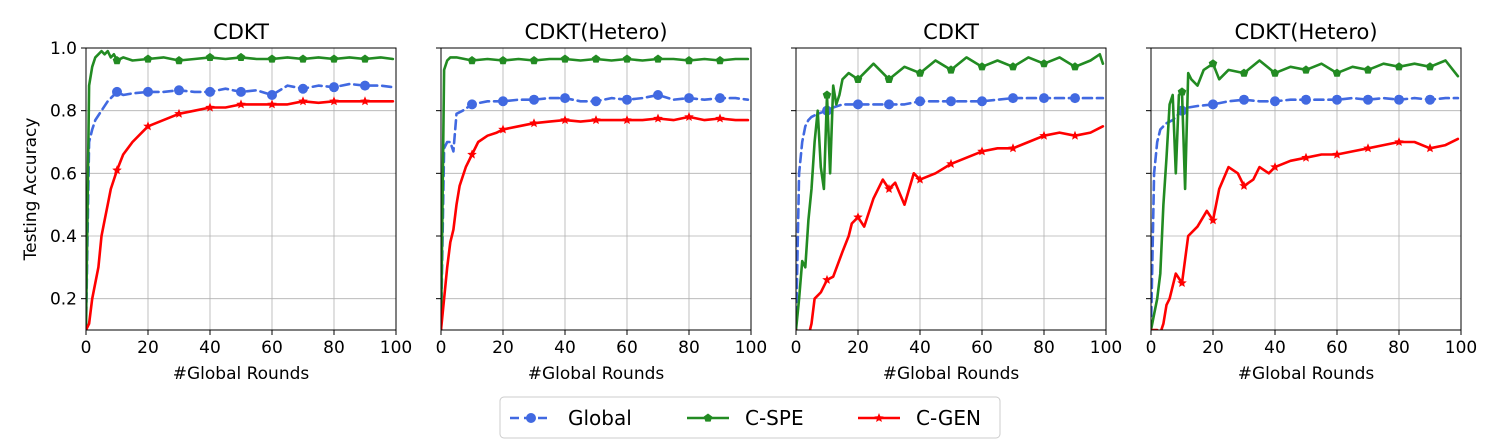 The height and width of the screenshot is (440, 1500). I want to click on legend-entry-global: Global, so click(571, 418).